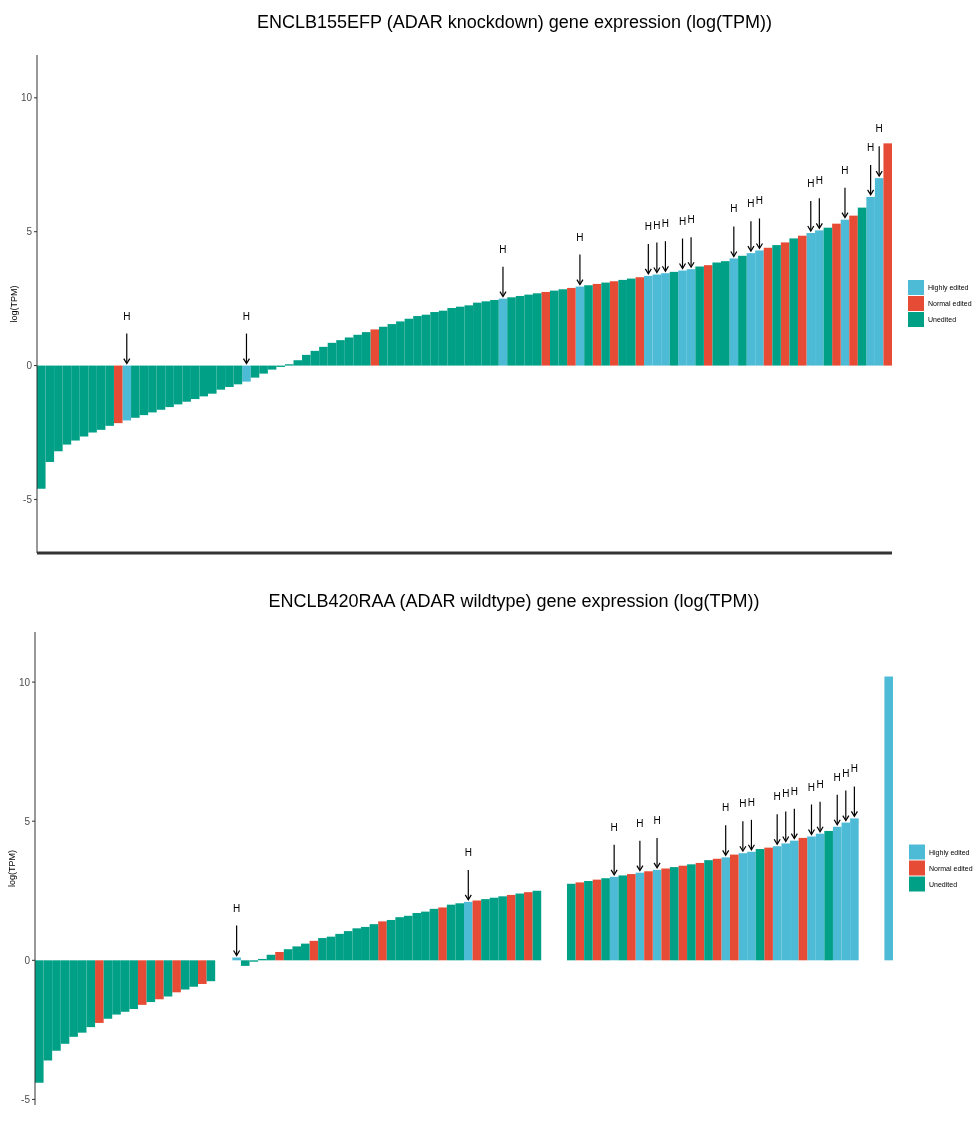 The image size is (976, 1130). Describe the element at coordinates (514, 22) in the screenshot. I see `chart-title: ENCLB155EFP (ADAR knockdown) gene expression (log(TPM))` at that location.